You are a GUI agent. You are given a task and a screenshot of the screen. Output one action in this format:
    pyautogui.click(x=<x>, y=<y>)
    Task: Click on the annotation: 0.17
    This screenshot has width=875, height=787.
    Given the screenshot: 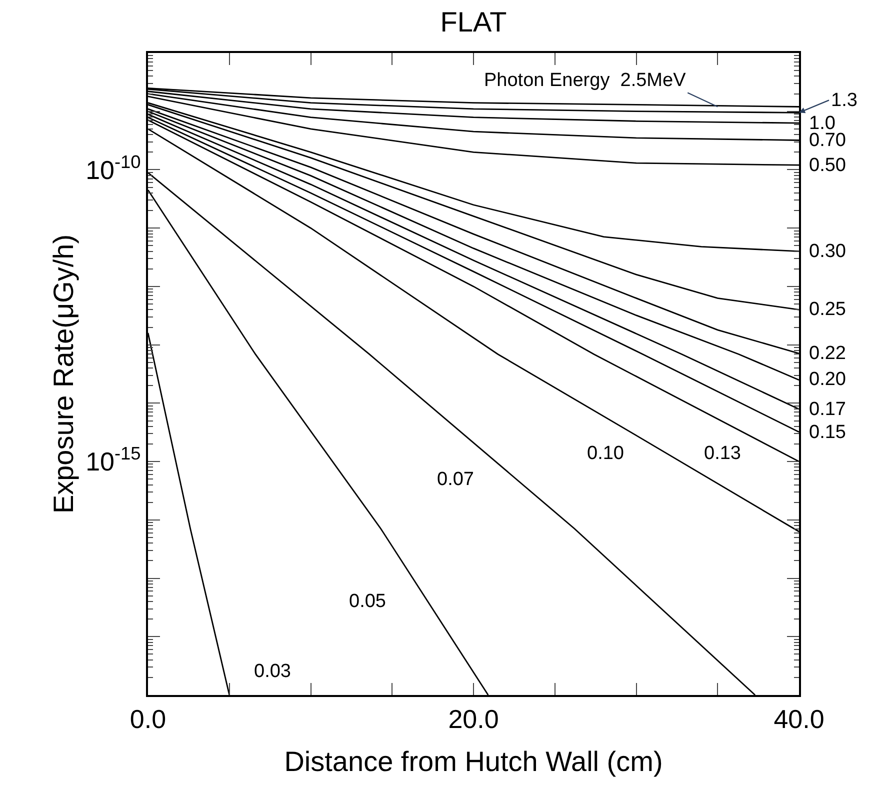 What is the action you would take?
    pyautogui.click(x=827, y=409)
    